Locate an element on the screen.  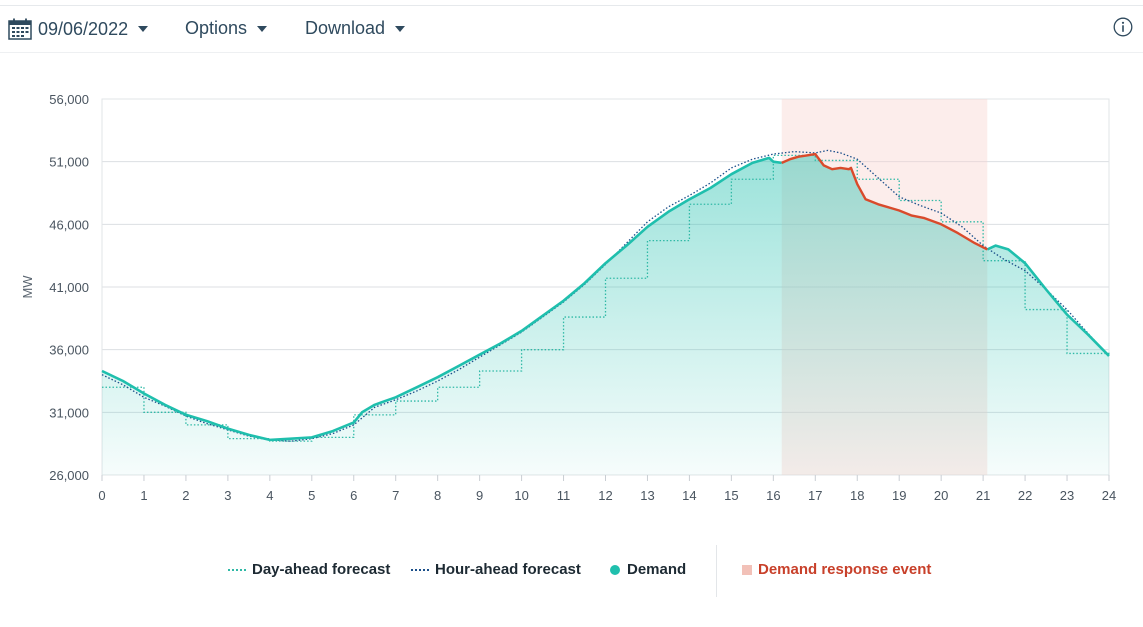
y-tick-label: 51,000 is located at coordinates (69, 162).